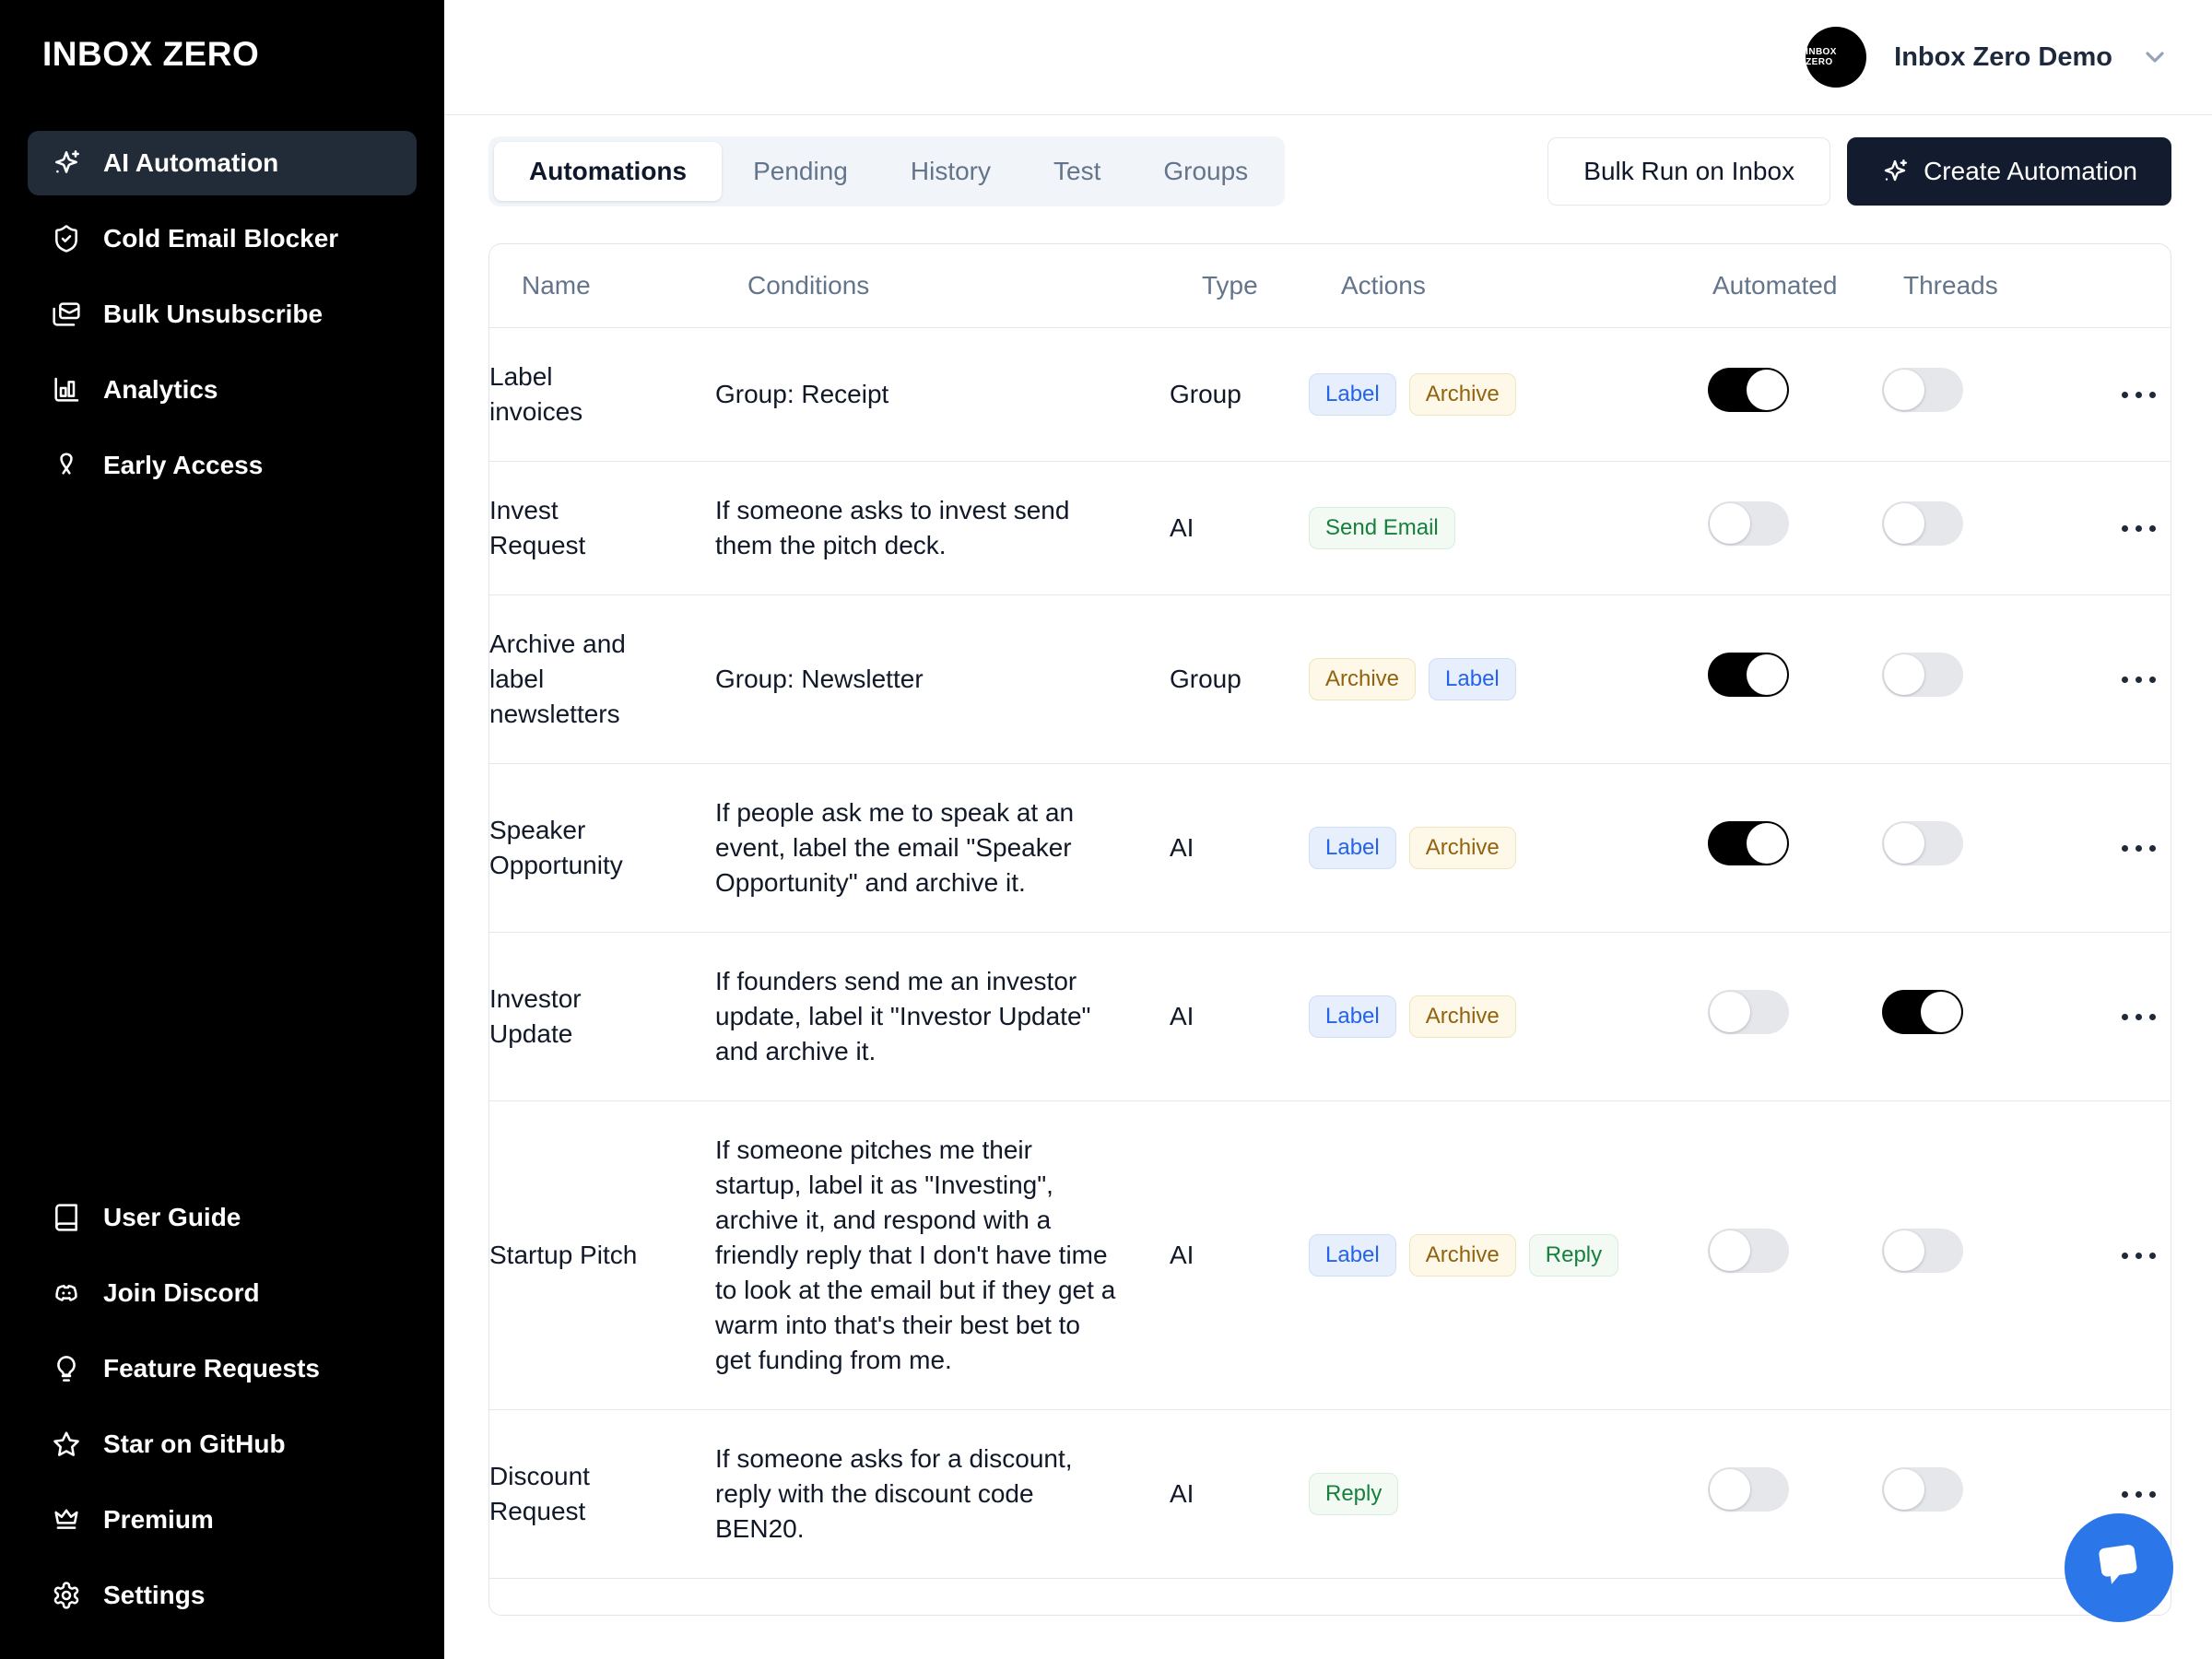 The width and height of the screenshot is (2212, 1659). Describe the element at coordinates (1205, 171) in the screenshot. I see `tab-groups: Groups` at that location.